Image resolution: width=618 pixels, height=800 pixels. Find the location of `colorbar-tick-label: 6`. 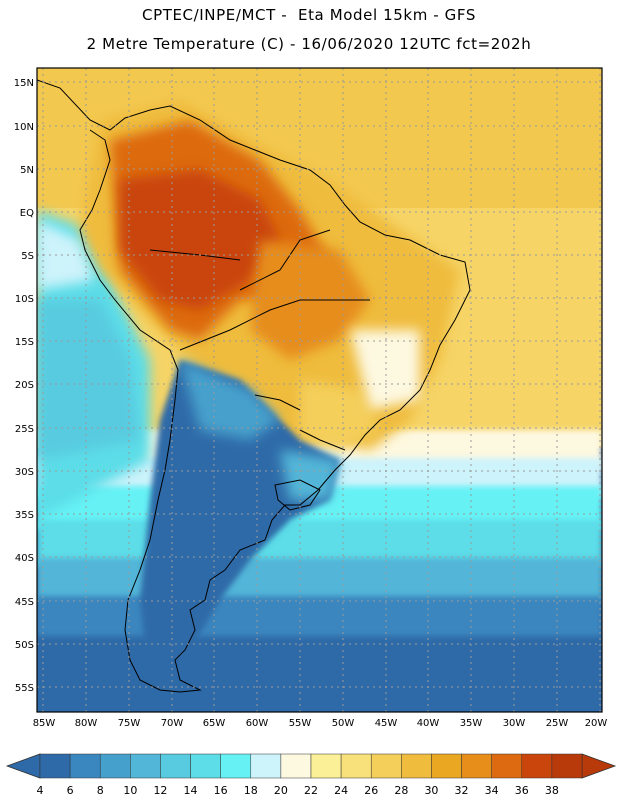

colorbar-tick-label: 6 is located at coordinates (70, 790).